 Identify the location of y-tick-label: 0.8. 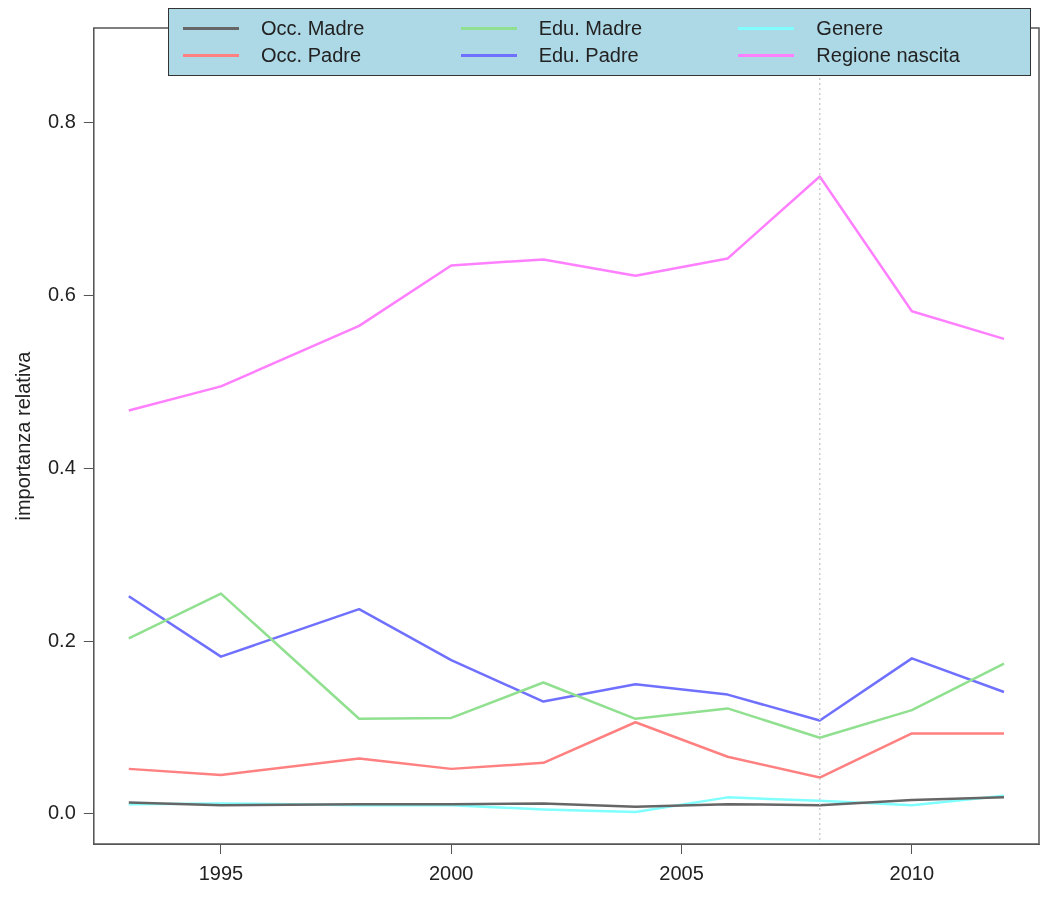
(61, 121).